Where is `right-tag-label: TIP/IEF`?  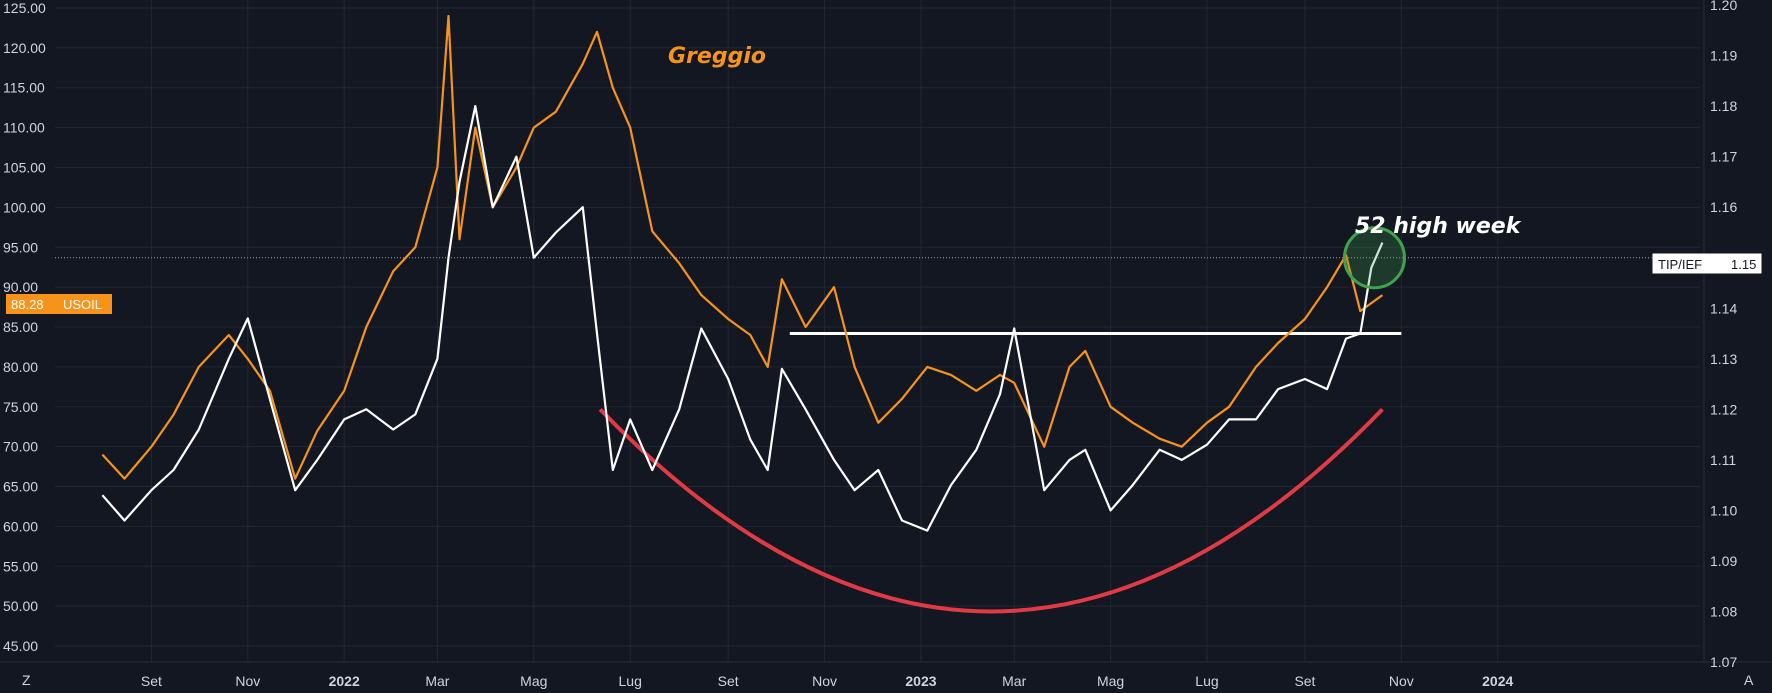
right-tag-label: TIP/IEF is located at coordinates (1680, 264).